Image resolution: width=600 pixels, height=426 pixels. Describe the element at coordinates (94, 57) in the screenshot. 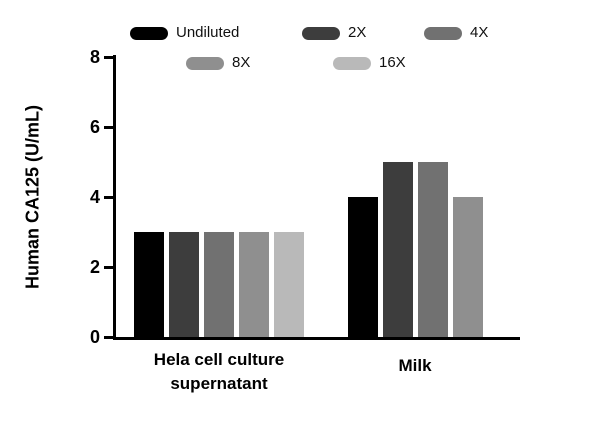

I see `y-tick-label-8: 8` at that location.